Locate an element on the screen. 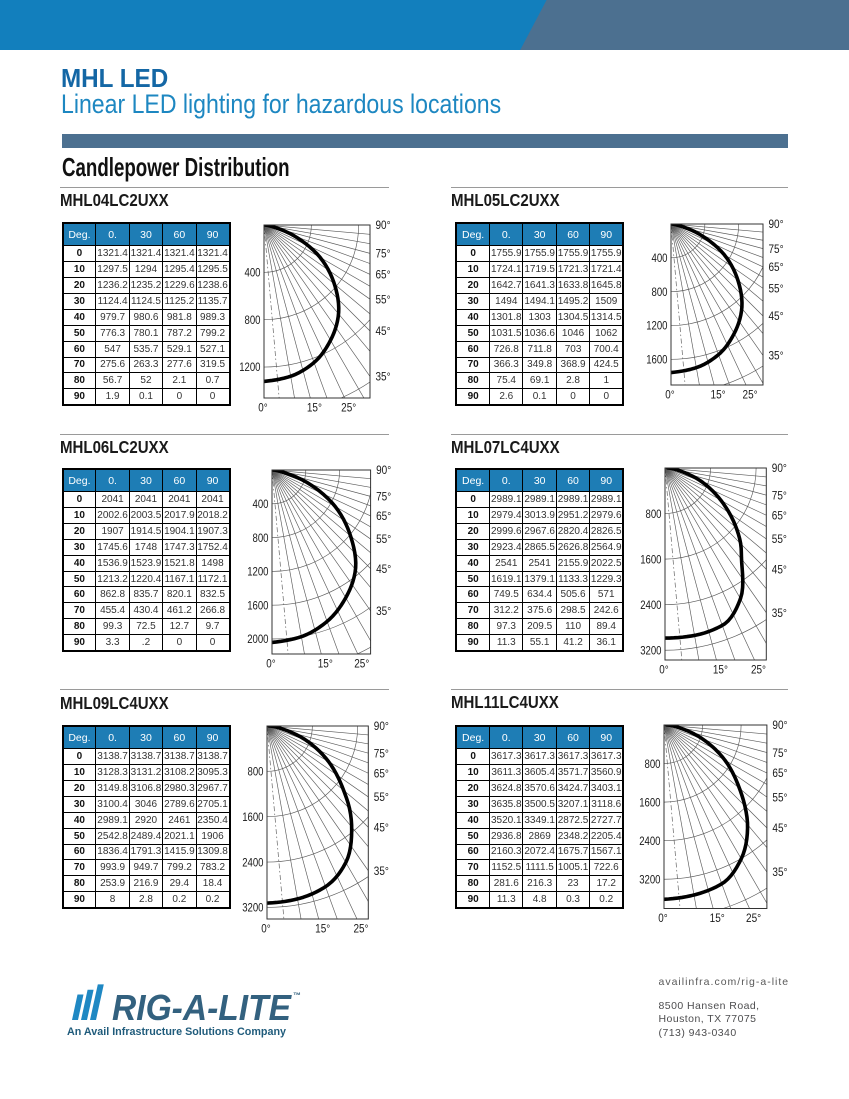 The height and width of the screenshot is (1099, 849). svg-text: RIG-A-LITE is located at coordinates (202, 1007).